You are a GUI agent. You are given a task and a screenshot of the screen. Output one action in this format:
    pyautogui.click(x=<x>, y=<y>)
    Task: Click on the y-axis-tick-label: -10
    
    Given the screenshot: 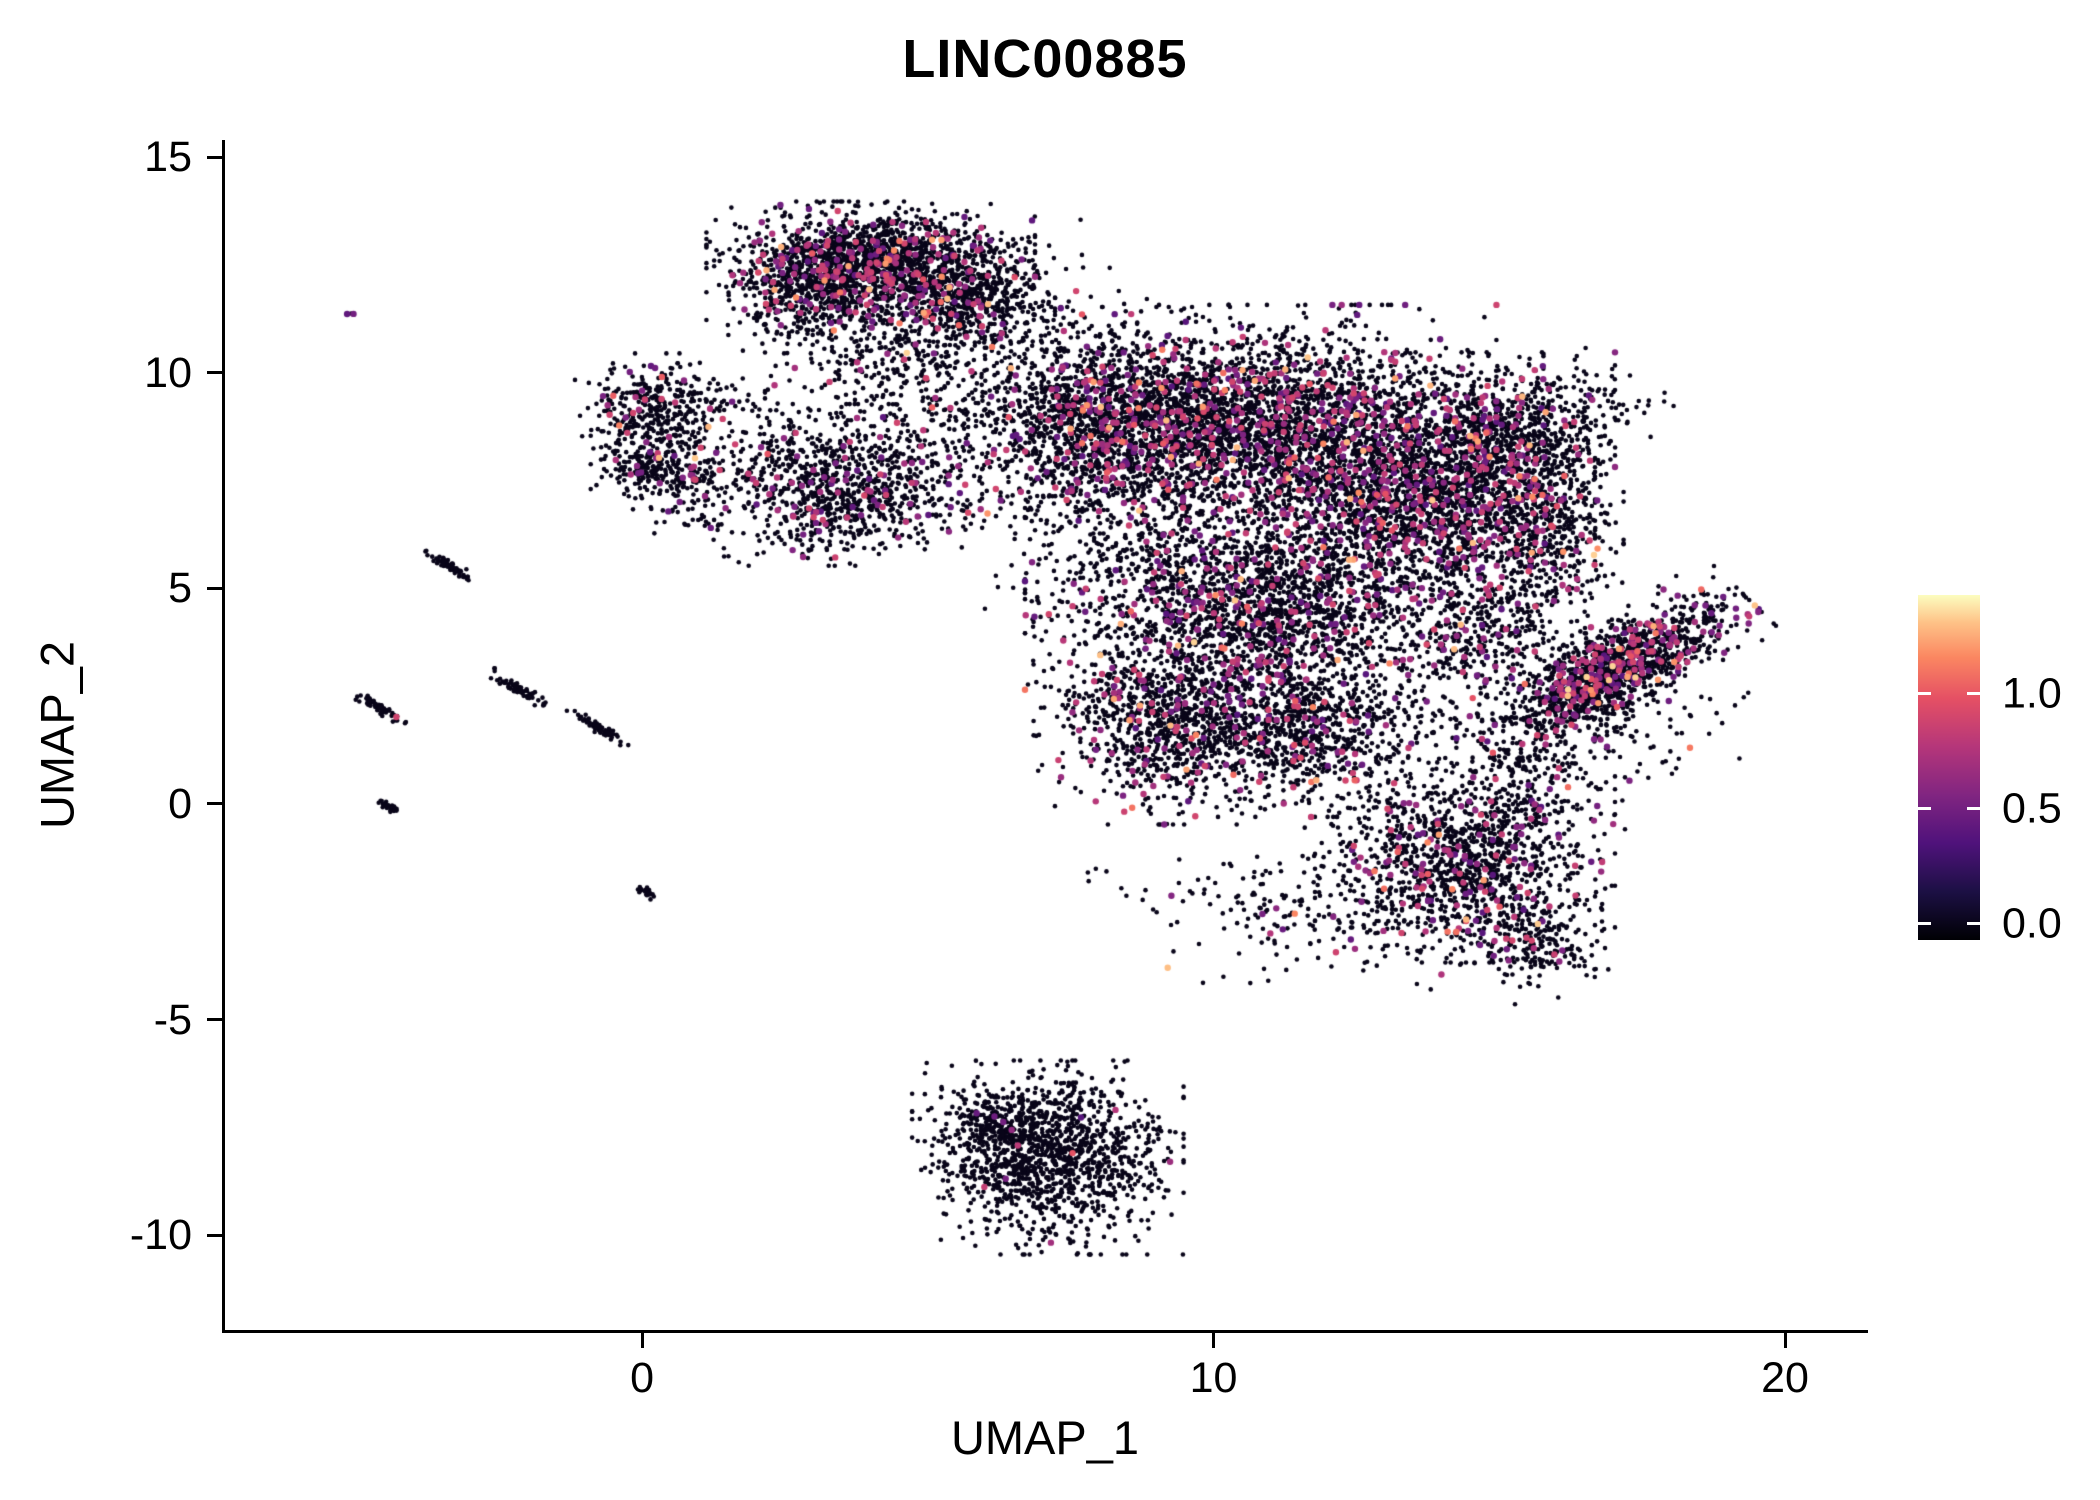 What is the action you would take?
    pyautogui.click(x=160, y=1235)
    